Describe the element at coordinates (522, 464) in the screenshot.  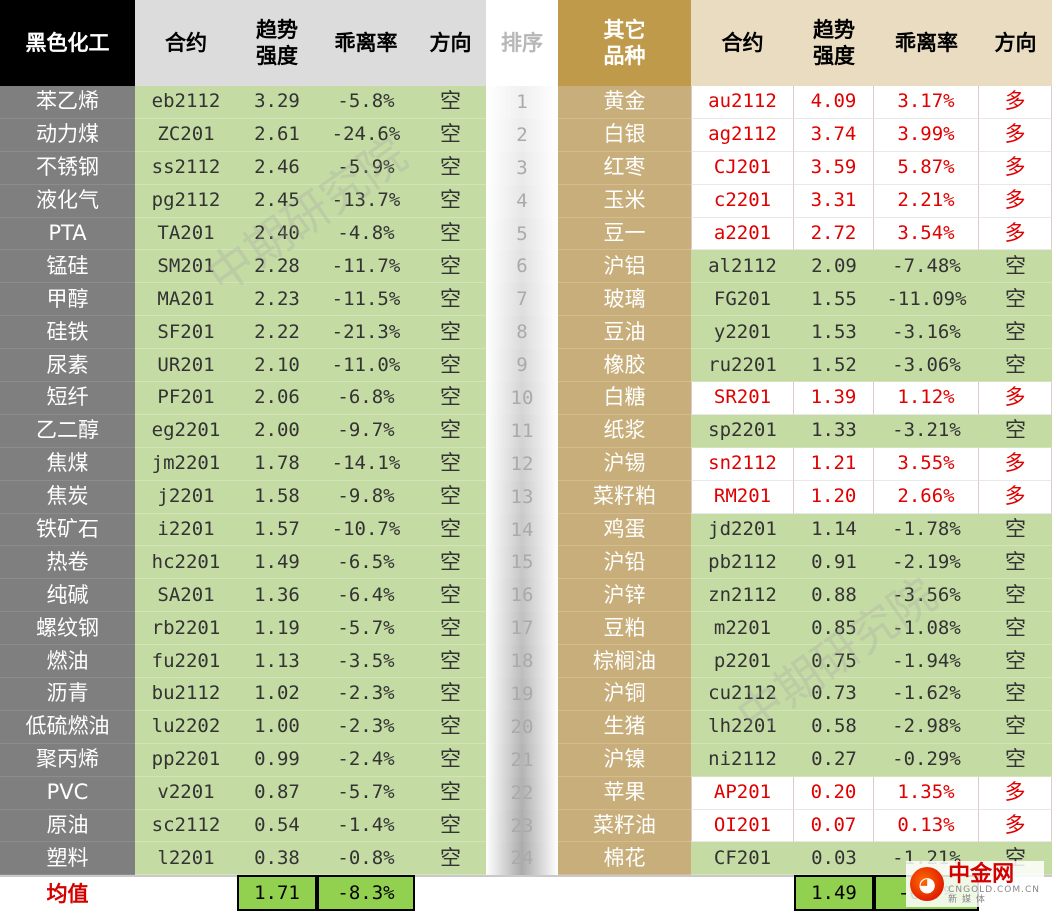
I see `rank-number: 12` at that location.